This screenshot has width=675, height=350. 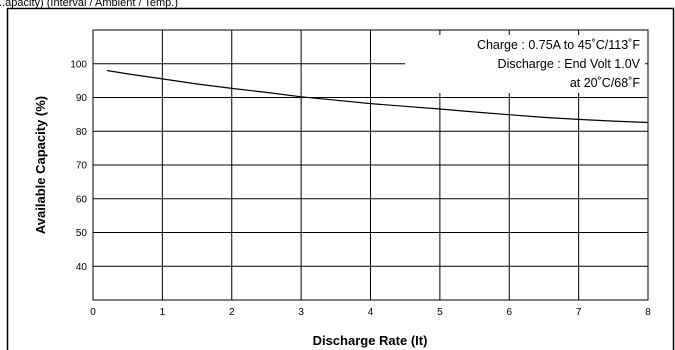 I want to click on y-tick-80: 80, so click(x=82, y=132).